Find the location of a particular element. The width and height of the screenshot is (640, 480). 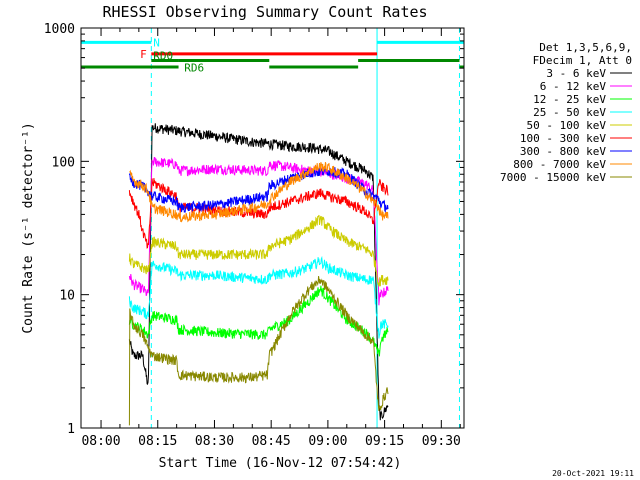

legend-entry-label: 7000 - 15000 keV is located at coordinates (553, 177).